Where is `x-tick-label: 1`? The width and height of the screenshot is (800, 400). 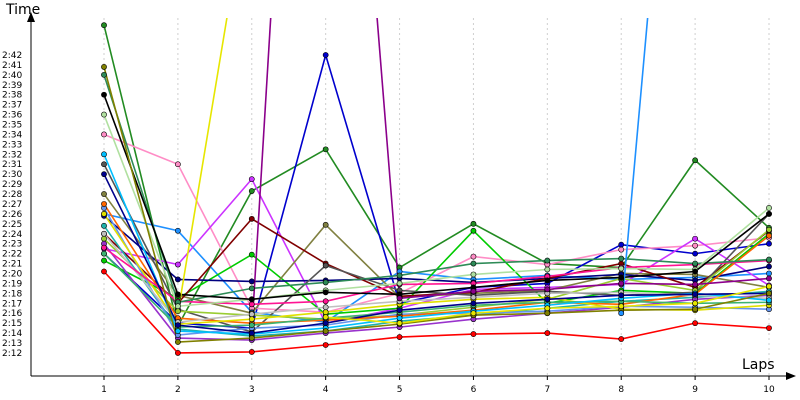
x-tick-label: 1 is located at coordinates (104, 390).